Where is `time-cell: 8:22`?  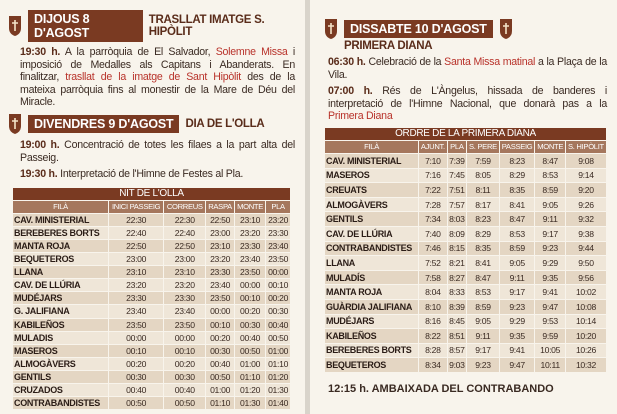 time-cell: 8:22 is located at coordinates (433, 336).